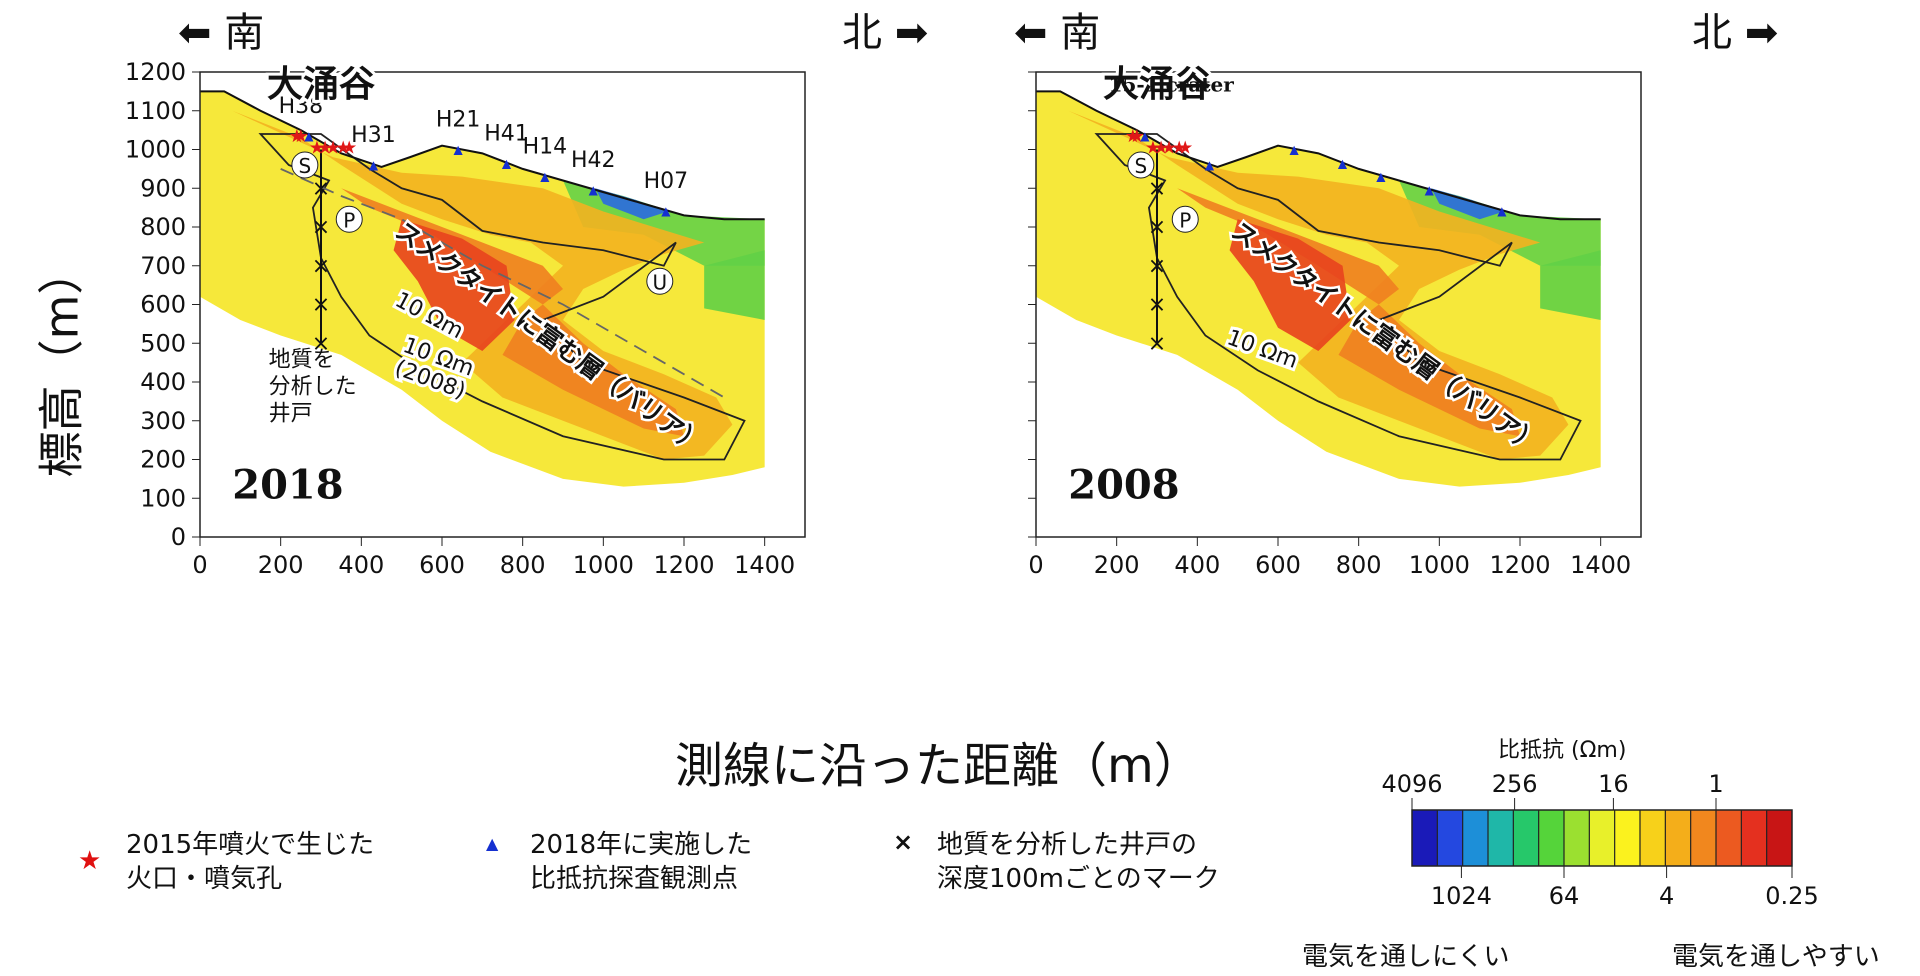 This screenshot has width=1920, height=976. Describe the element at coordinates (885, 33) in the screenshot. I see `direction-north-left: 北 ➡` at that location.